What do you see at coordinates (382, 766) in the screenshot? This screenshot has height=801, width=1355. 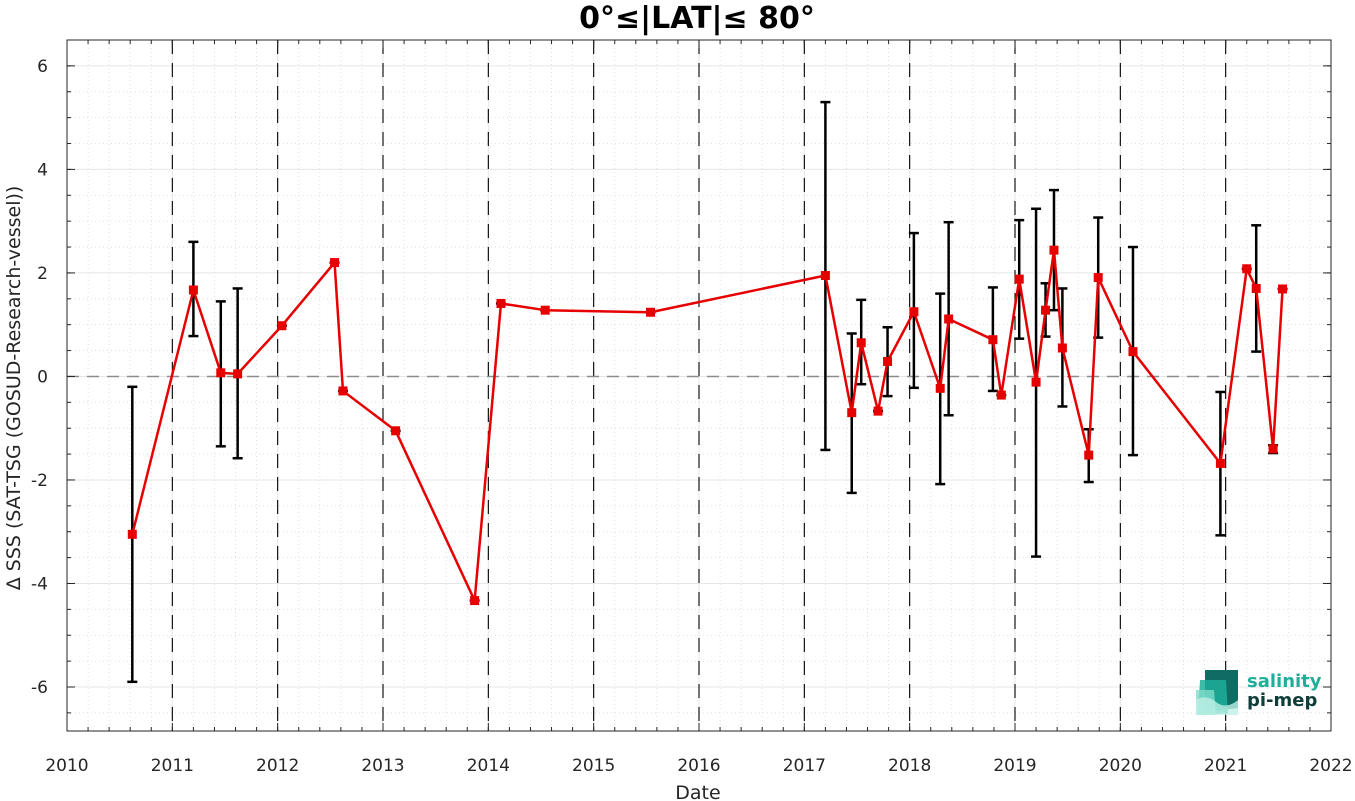 I see `x-tick-label: 2013` at bounding box center [382, 766].